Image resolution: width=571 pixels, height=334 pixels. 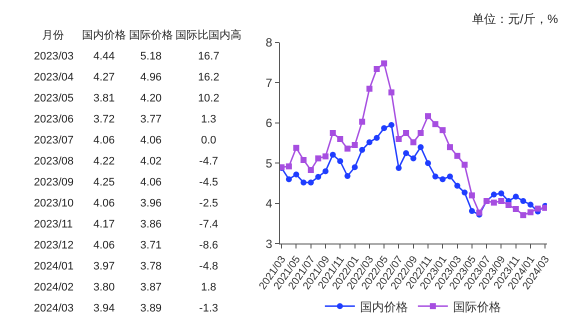 What do you see at coordinates (104, 162) in the screenshot?
I see `data-label: 4.22` at bounding box center [104, 162].